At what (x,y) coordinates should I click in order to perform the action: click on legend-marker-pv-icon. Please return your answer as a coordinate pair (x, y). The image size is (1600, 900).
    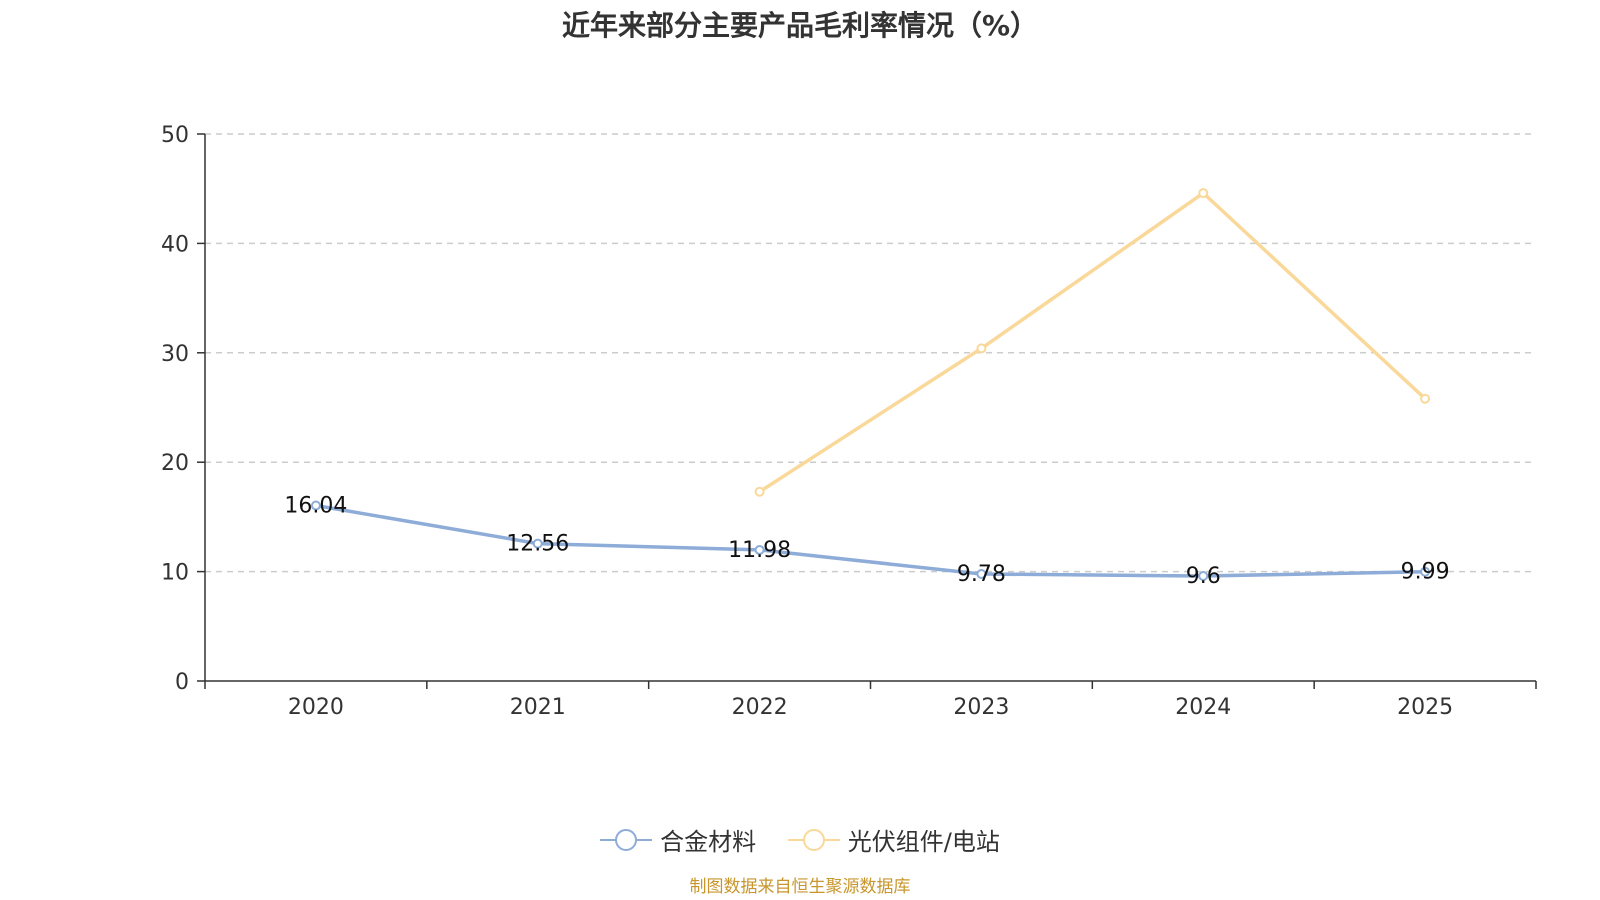
    Looking at the image, I should click on (813, 839).